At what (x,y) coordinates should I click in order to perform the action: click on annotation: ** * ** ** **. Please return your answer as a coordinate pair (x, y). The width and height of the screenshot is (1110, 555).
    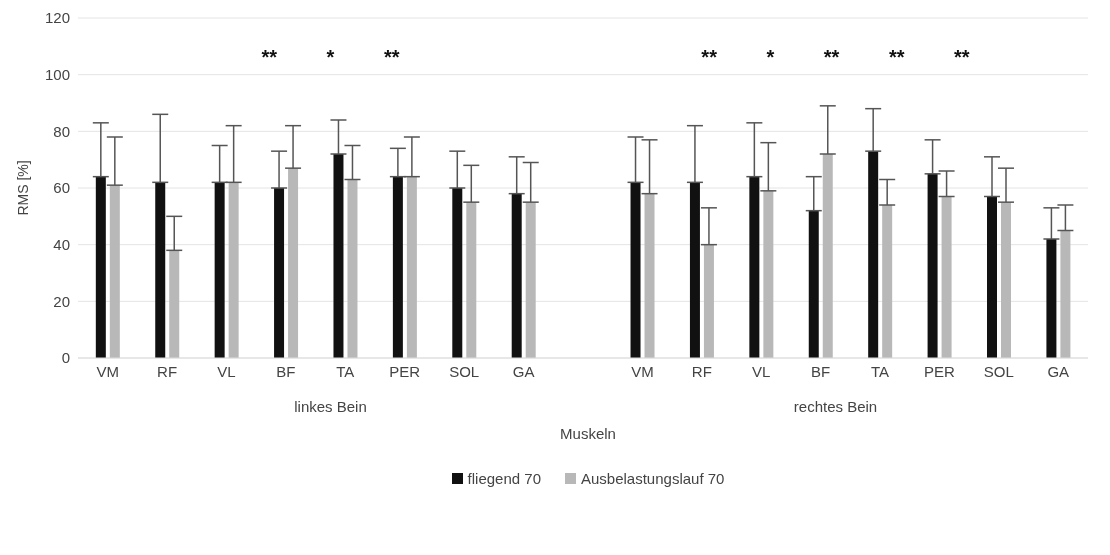
    Looking at the image, I should click on (835, 57).